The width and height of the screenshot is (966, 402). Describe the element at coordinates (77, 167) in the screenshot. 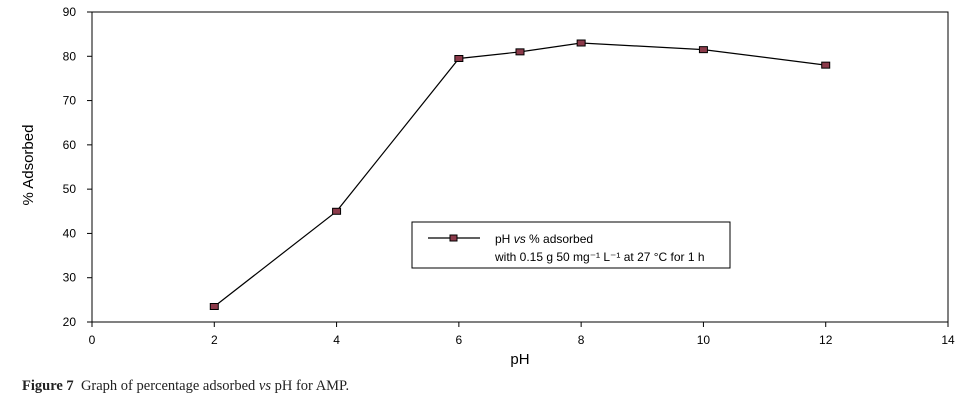

I see `y-axis: 20 30 40 50 60 70 80 90` at that location.